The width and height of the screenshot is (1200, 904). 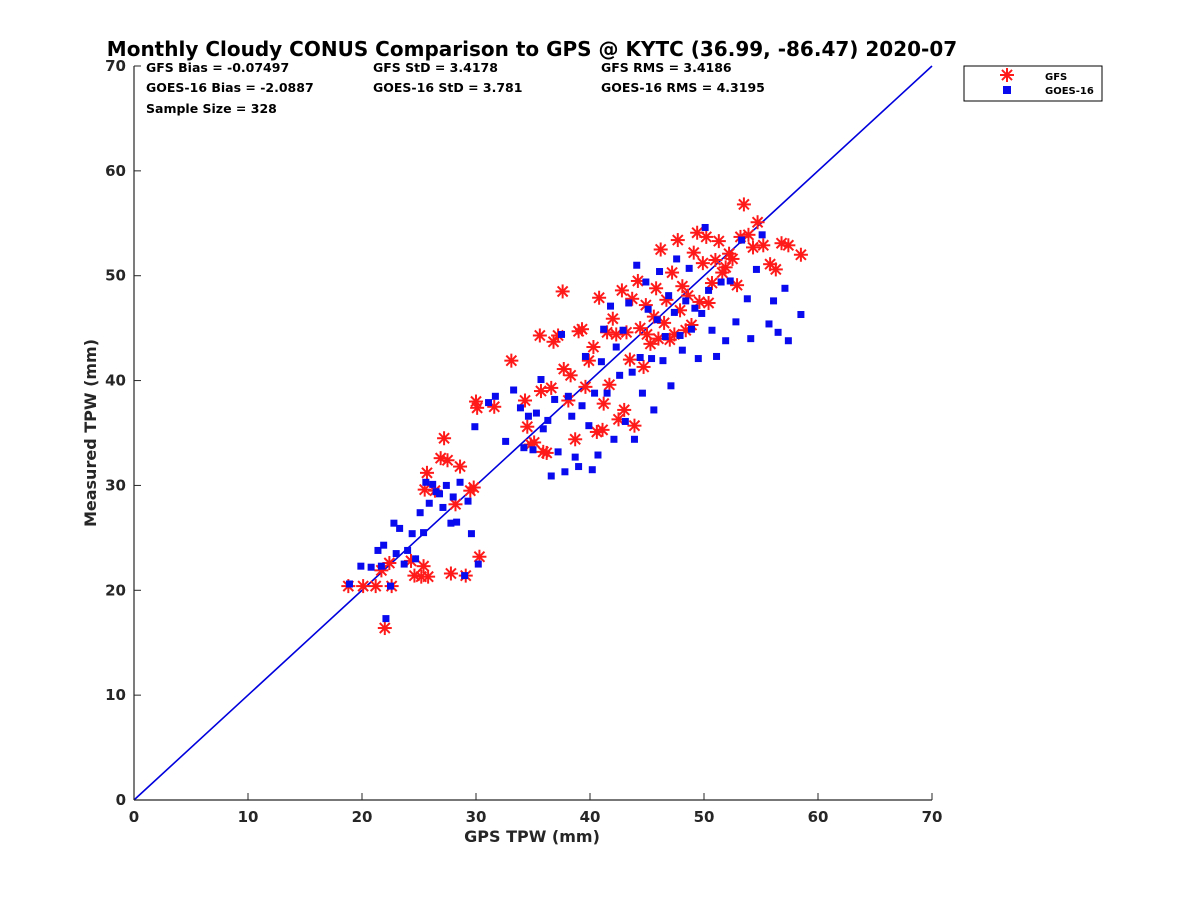 I want to click on stat-goes-bias: GOES-16 Bias = -2.0887, so click(x=230, y=87).